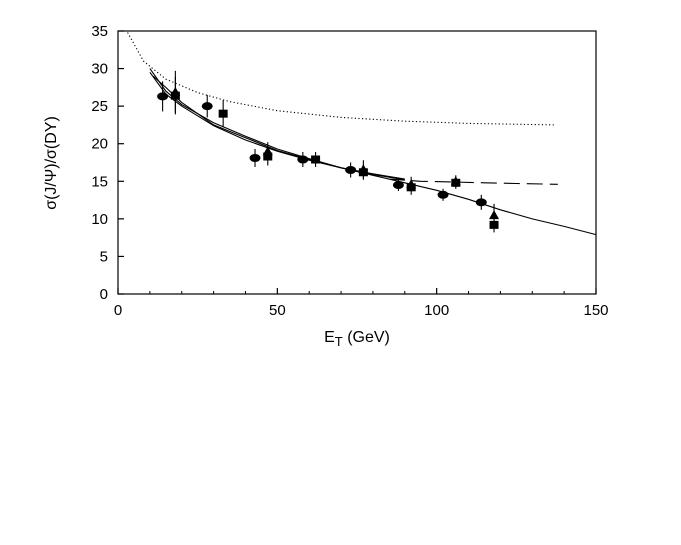  What do you see at coordinates (99, 69) in the screenshot?
I see `y-tick-label-6: 30` at bounding box center [99, 69].